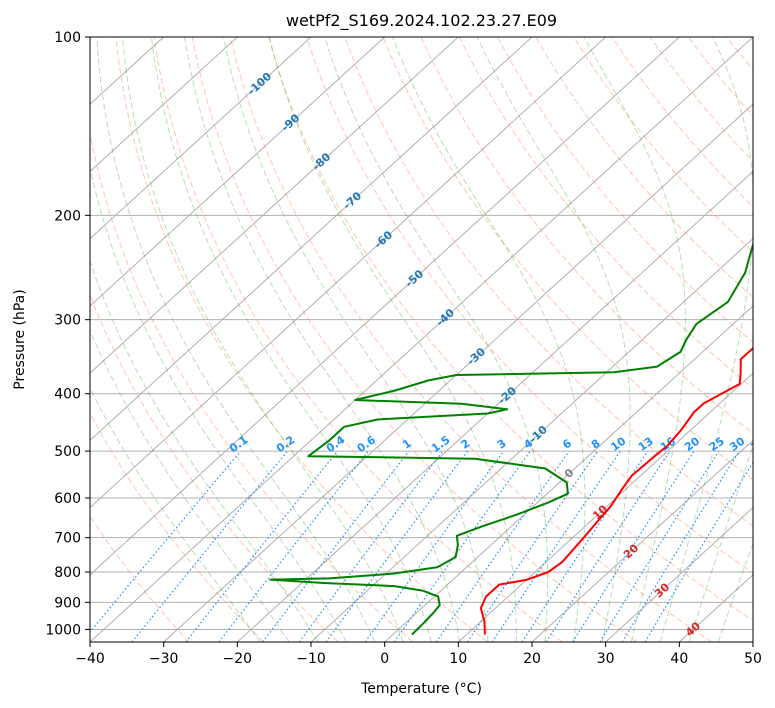  I want to click on x-tick-label: 10, so click(458, 659).